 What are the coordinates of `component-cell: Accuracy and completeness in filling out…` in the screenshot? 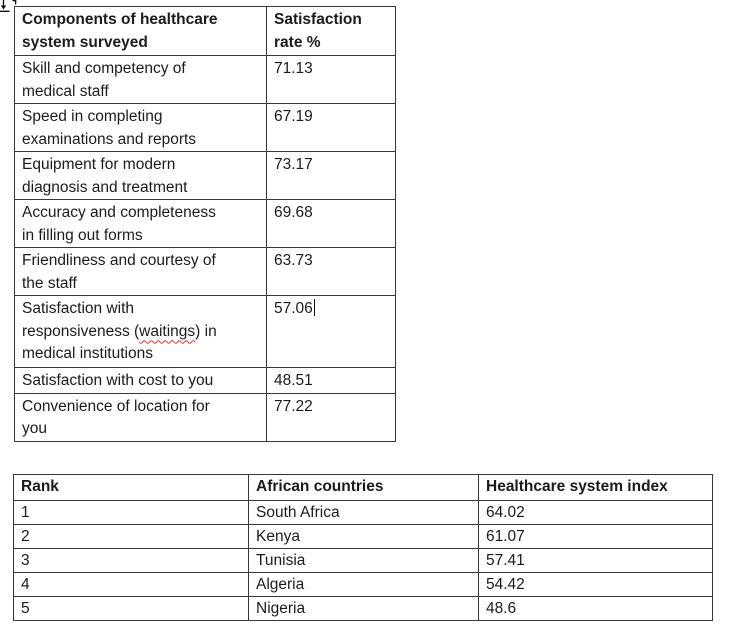 It's located at (140, 223).